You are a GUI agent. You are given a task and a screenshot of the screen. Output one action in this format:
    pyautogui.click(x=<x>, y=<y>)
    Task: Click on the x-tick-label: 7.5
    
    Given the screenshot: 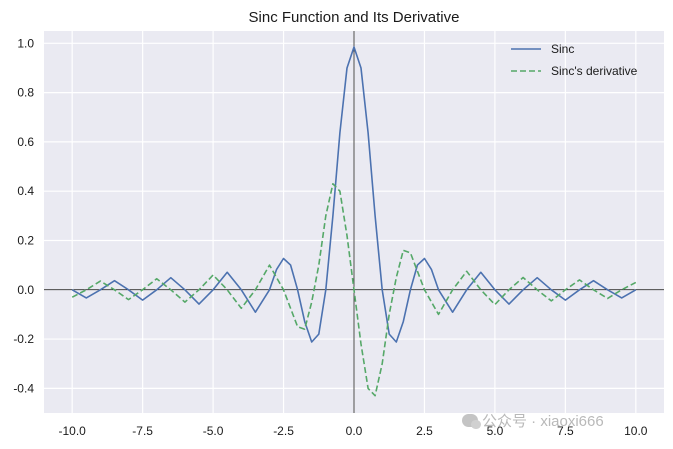 What is the action you would take?
    pyautogui.click(x=565, y=431)
    